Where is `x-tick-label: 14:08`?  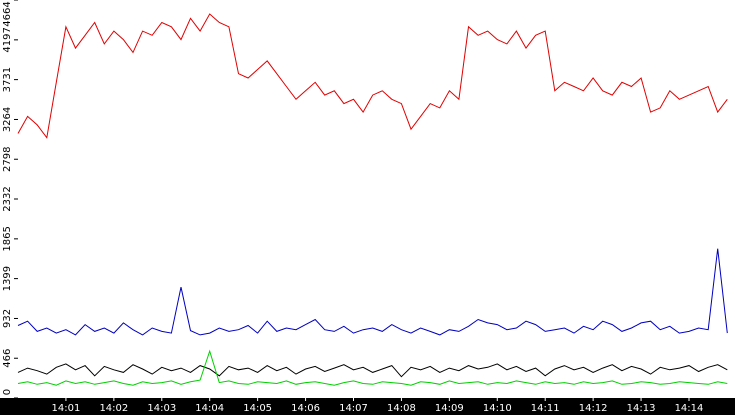
x-tick-label: 14:08 is located at coordinates (401, 408).